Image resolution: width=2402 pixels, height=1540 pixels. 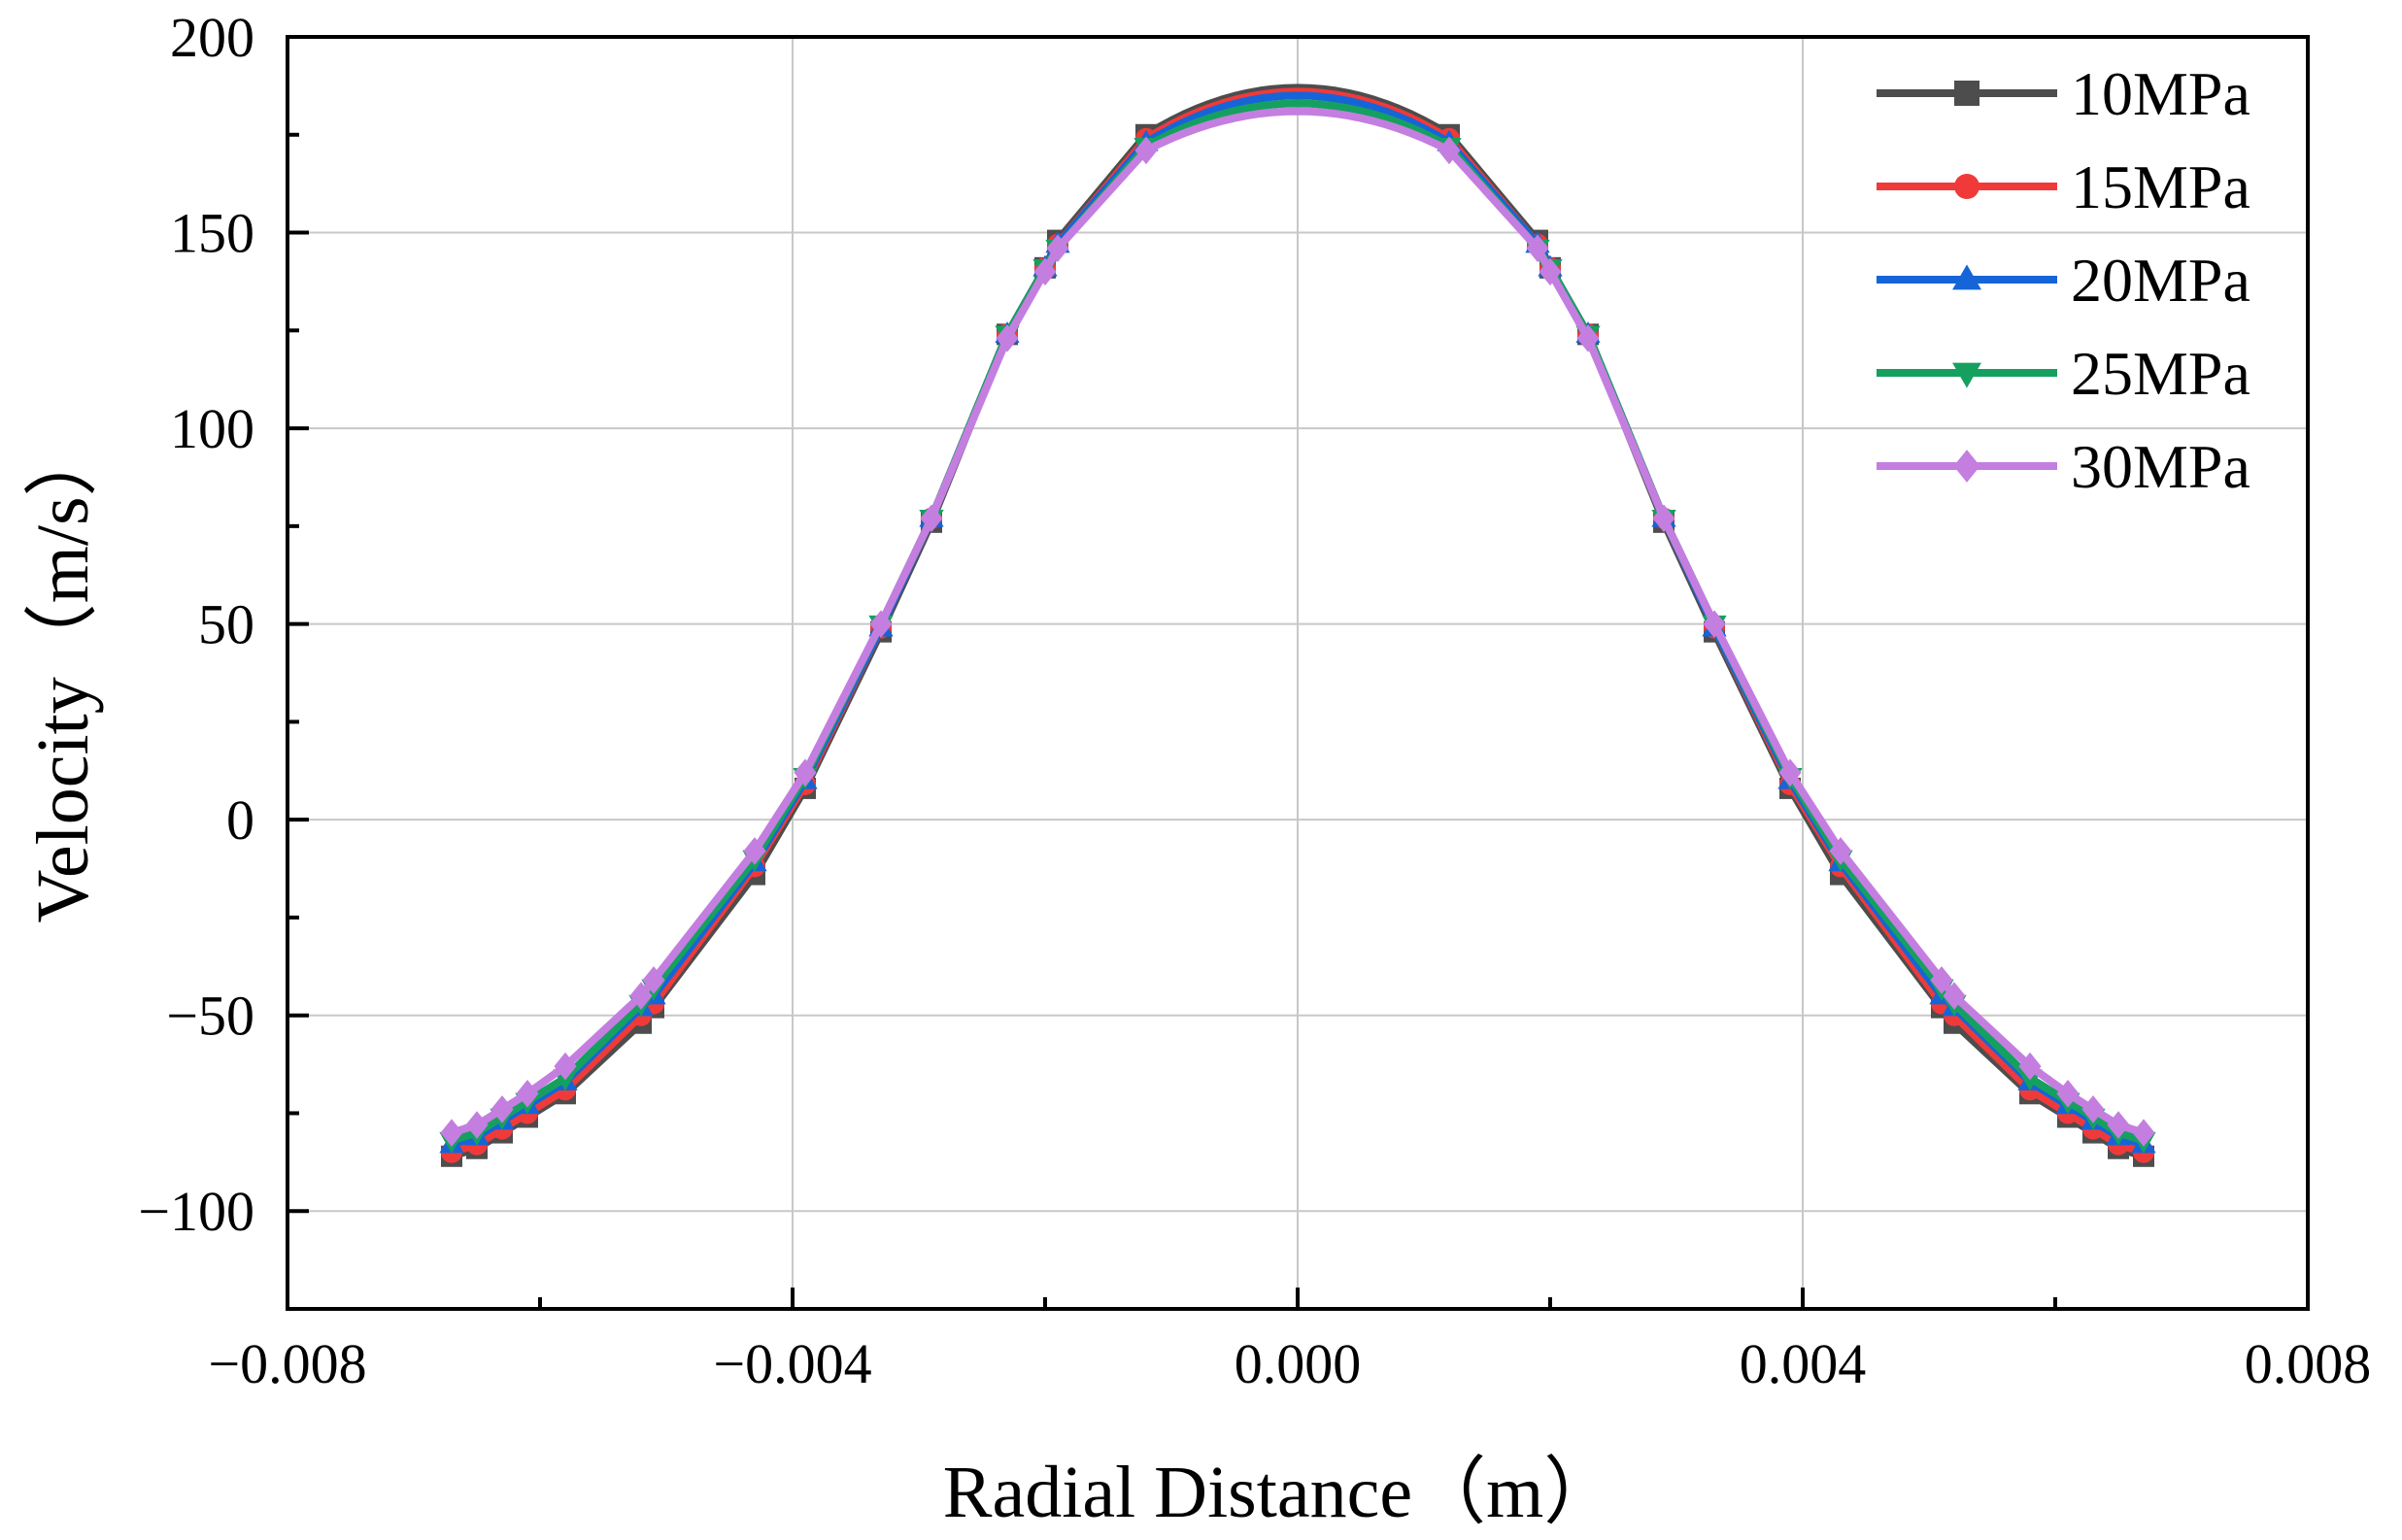 I want to click on legend-label: 30MPa, so click(x=2161, y=466).